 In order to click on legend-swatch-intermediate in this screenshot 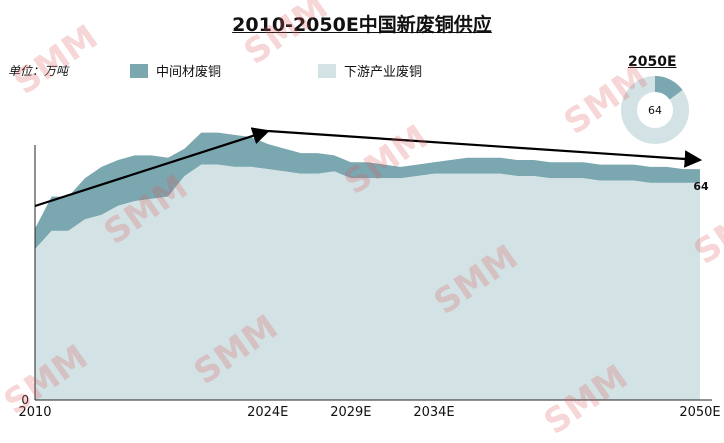, I will do `click(139, 70)`.